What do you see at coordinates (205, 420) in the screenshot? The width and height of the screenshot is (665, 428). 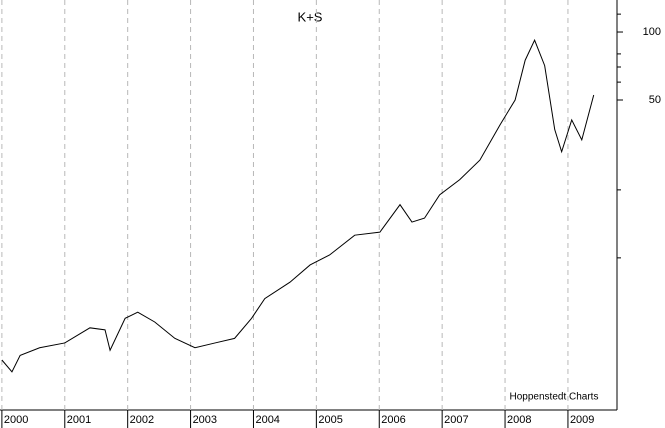 I see `x-tick-label: 2003` at bounding box center [205, 420].